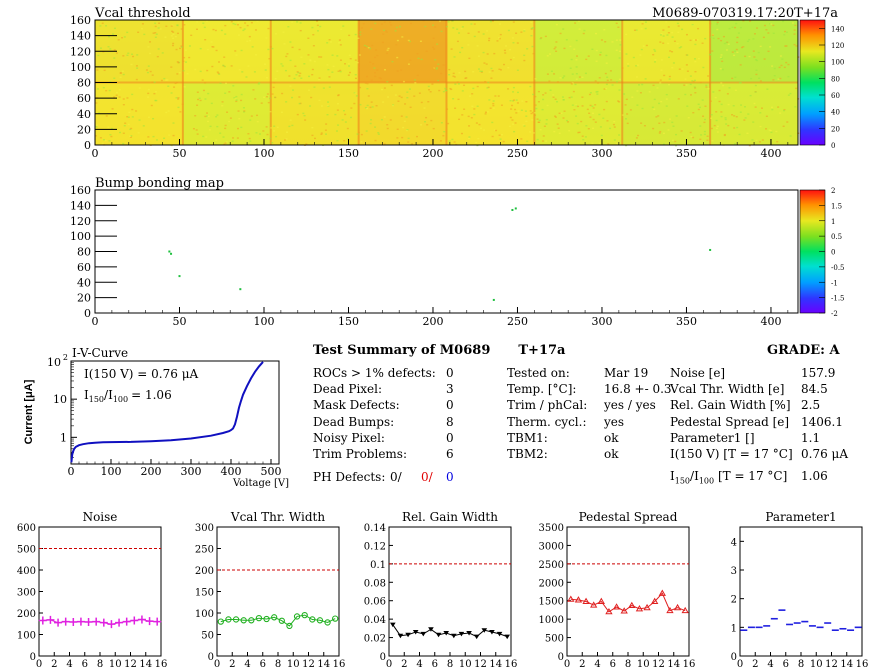 The image size is (896, 672). Describe the element at coordinates (833, 253) in the screenshot. I see `colorbar-tick-label: 0` at that location.